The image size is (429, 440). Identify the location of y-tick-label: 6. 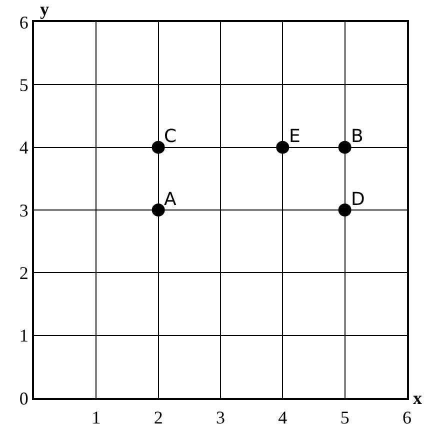
(23, 22).